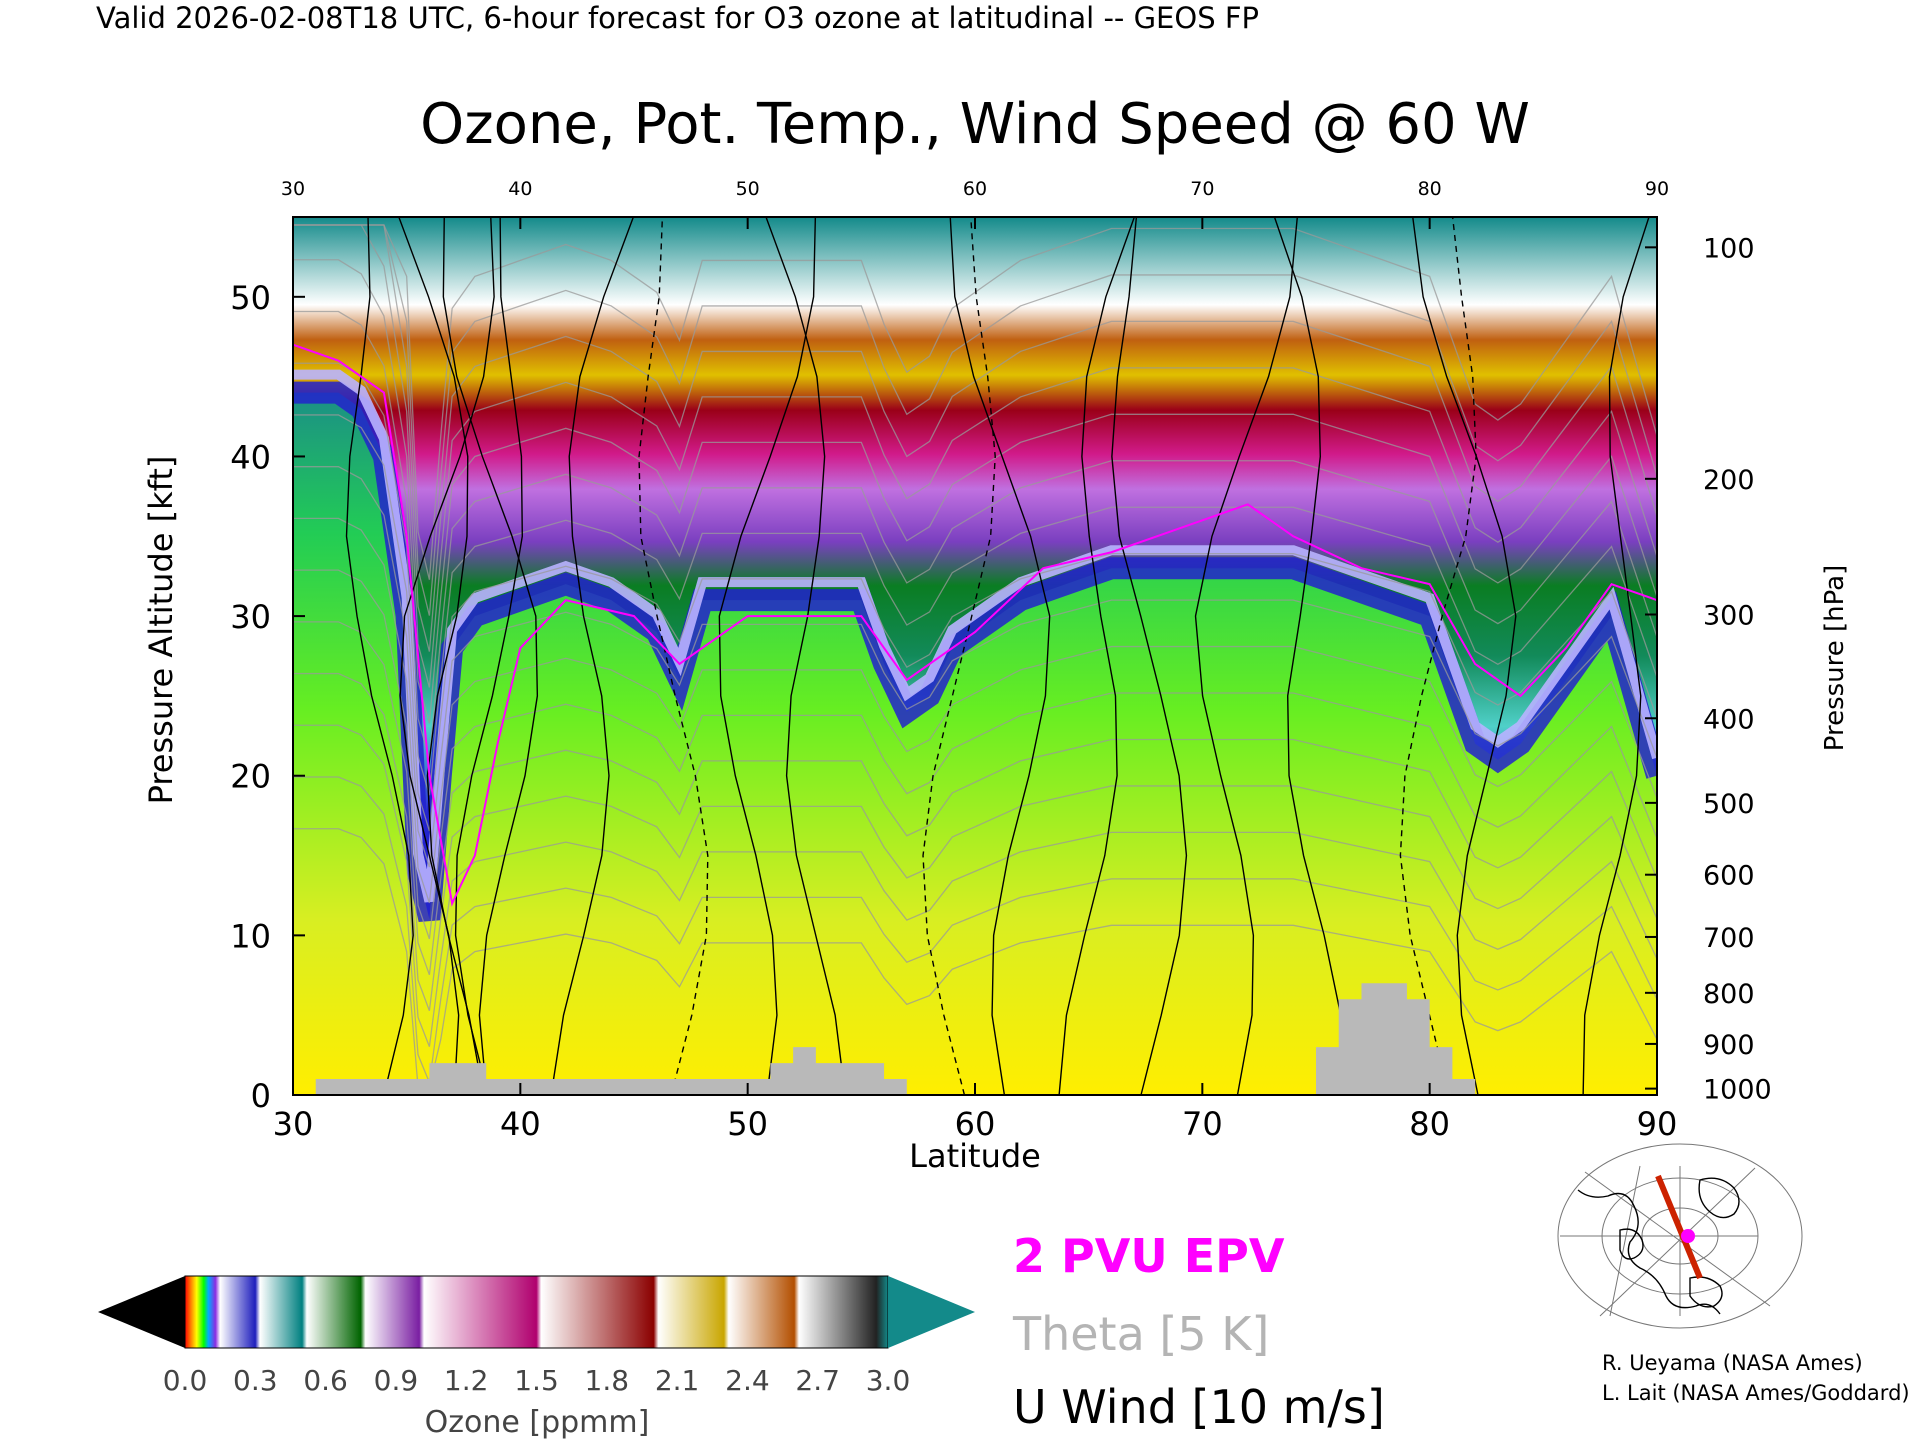 This screenshot has width=1920, height=1440. Describe the element at coordinates (677, 1380) in the screenshot. I see `colorbar-tick-label: 2.1` at that location.